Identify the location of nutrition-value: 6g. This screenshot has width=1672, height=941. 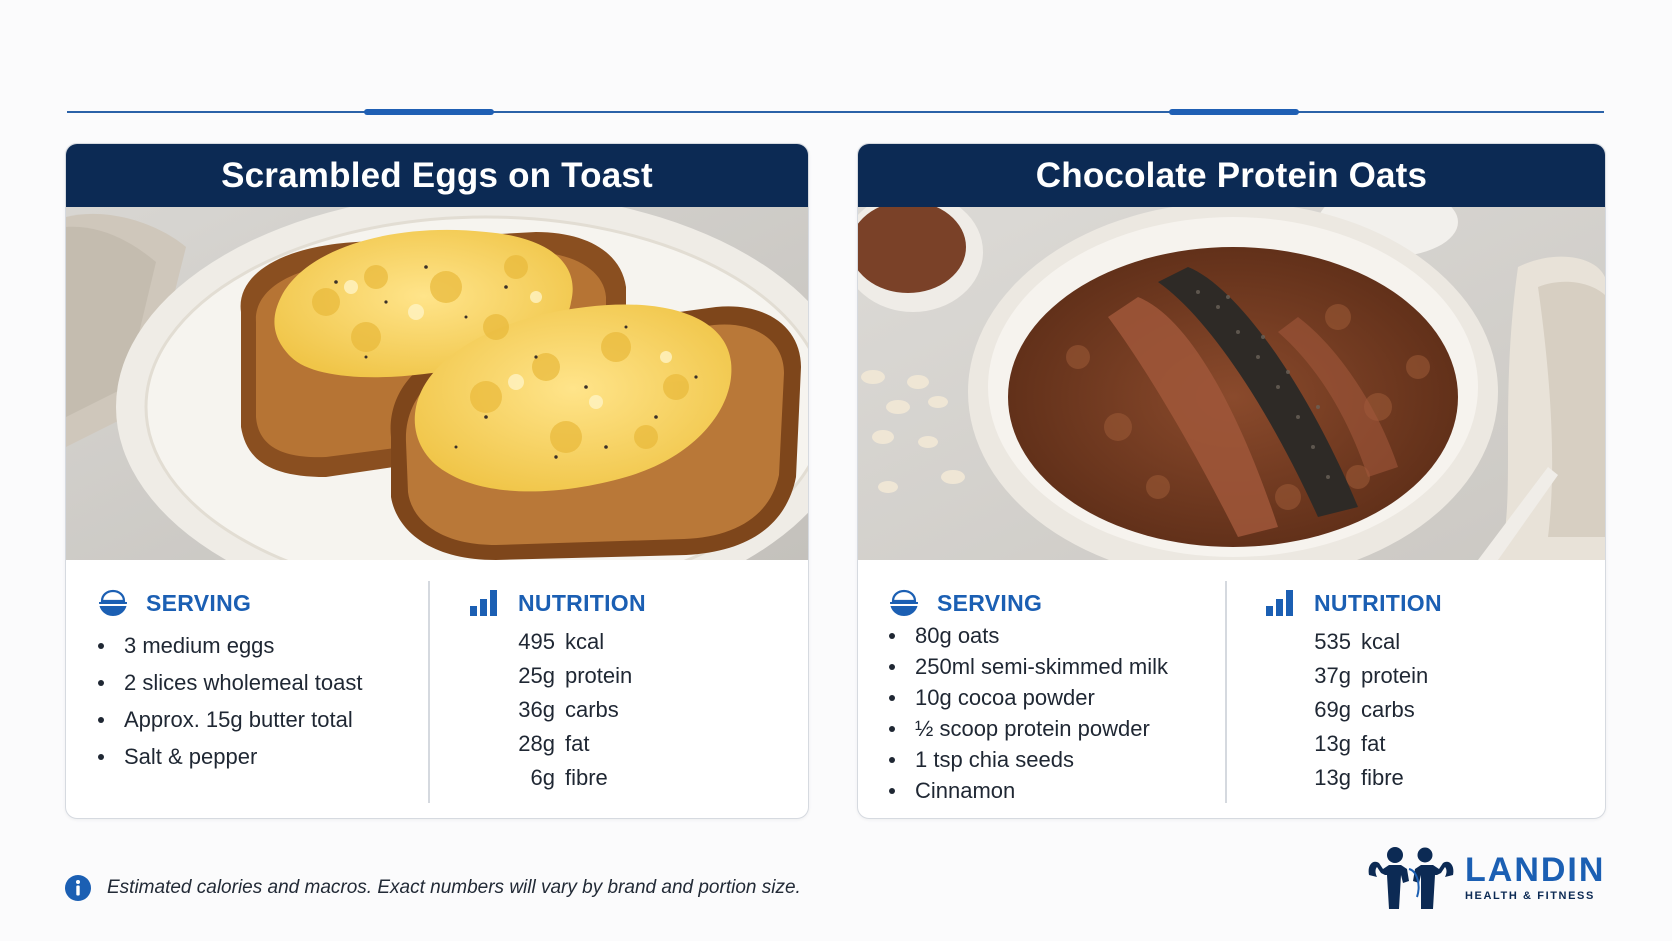
(542, 777).